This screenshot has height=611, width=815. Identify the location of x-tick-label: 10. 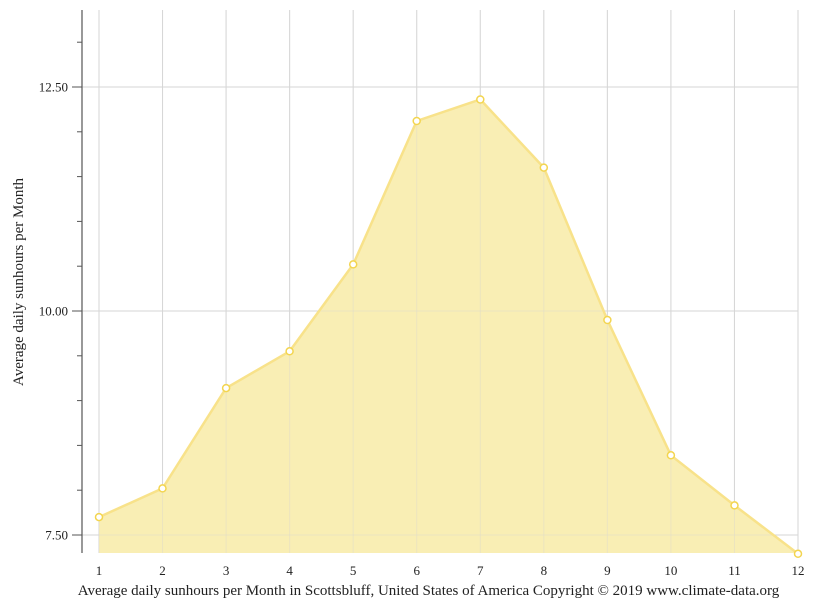
(670, 570).